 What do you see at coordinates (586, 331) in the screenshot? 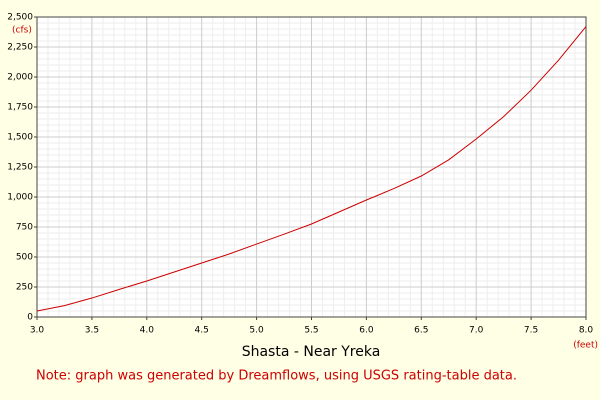
I see `x-tick-label: 8.0` at bounding box center [586, 331].